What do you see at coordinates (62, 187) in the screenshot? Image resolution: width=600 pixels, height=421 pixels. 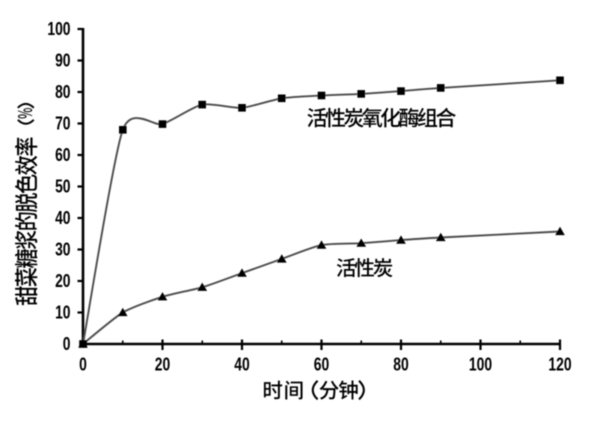 I see `svg-text: 50` at bounding box center [62, 187].